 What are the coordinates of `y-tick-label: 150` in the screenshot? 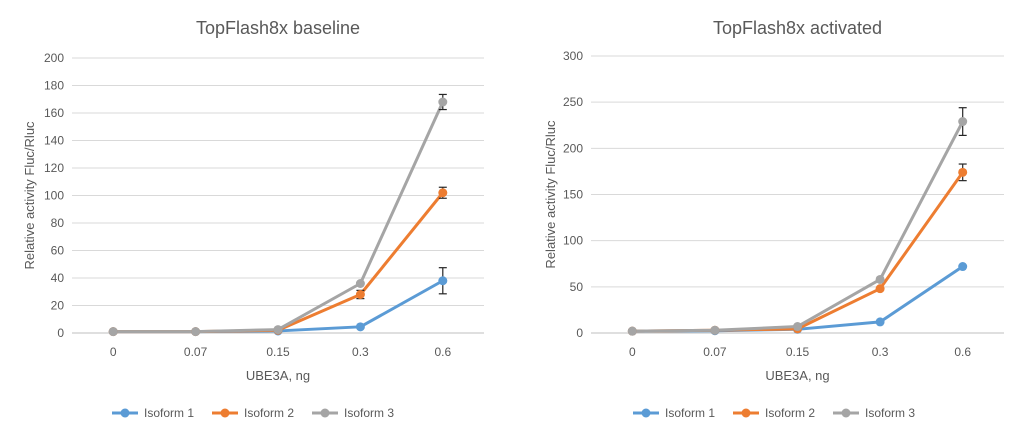 It's located at (573, 195).